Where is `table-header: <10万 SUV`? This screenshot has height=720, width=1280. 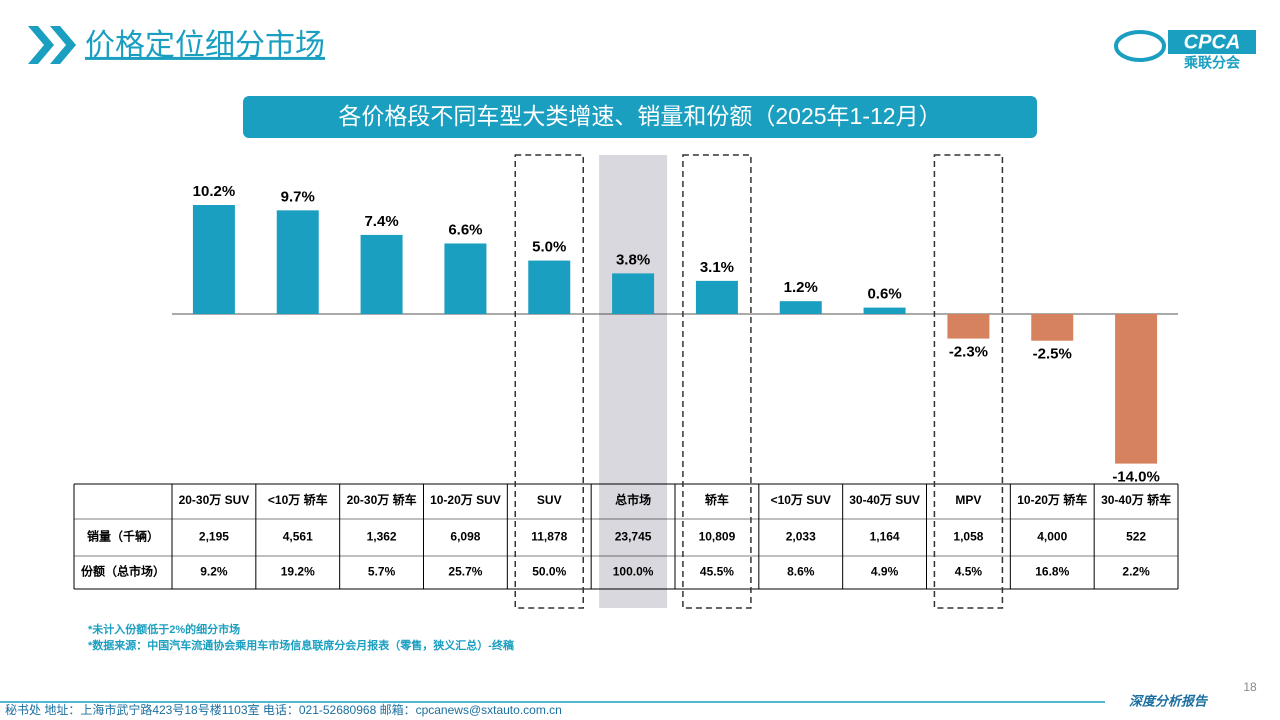
table-header: <10万 SUV is located at coordinates (801, 500).